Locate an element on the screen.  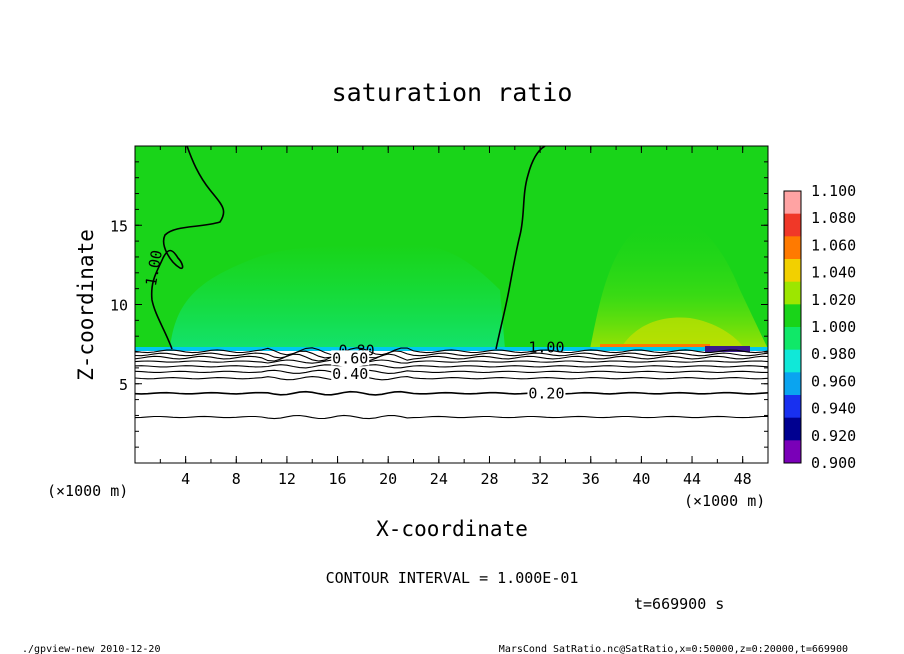
y-tick-label: 5 is located at coordinates (123, 385).